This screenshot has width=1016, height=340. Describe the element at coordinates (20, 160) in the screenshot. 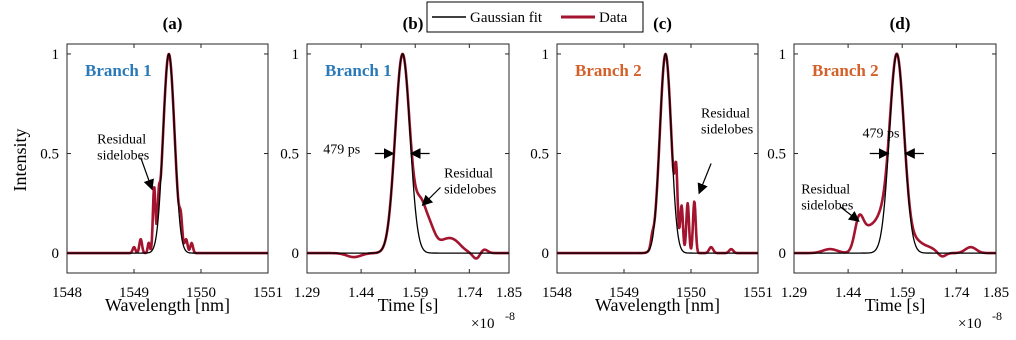

I see `y-axis-label: Intensity` at that location.